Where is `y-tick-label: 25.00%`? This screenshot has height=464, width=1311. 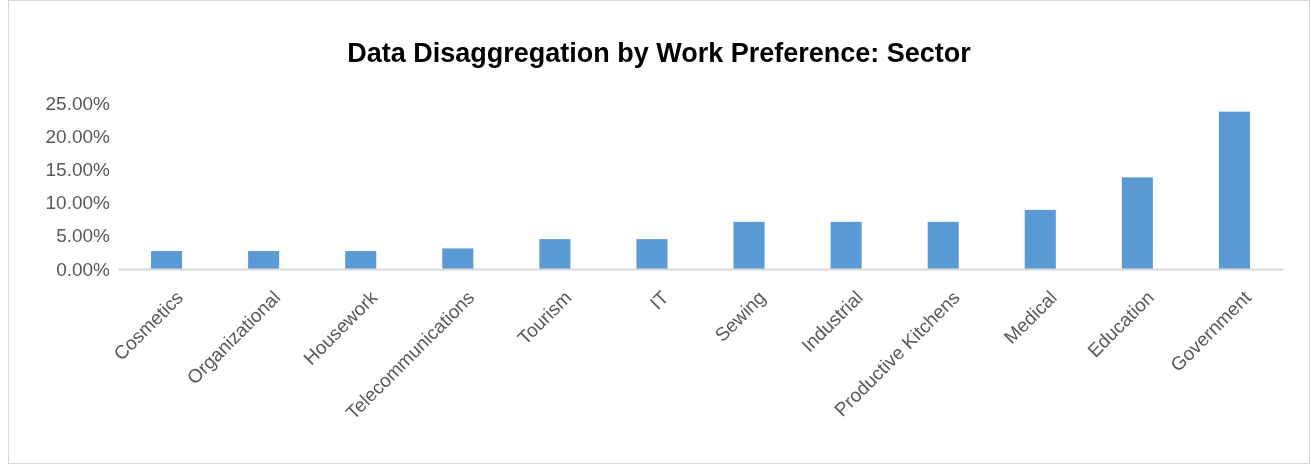 y-tick-label: 25.00% is located at coordinates (78, 103).